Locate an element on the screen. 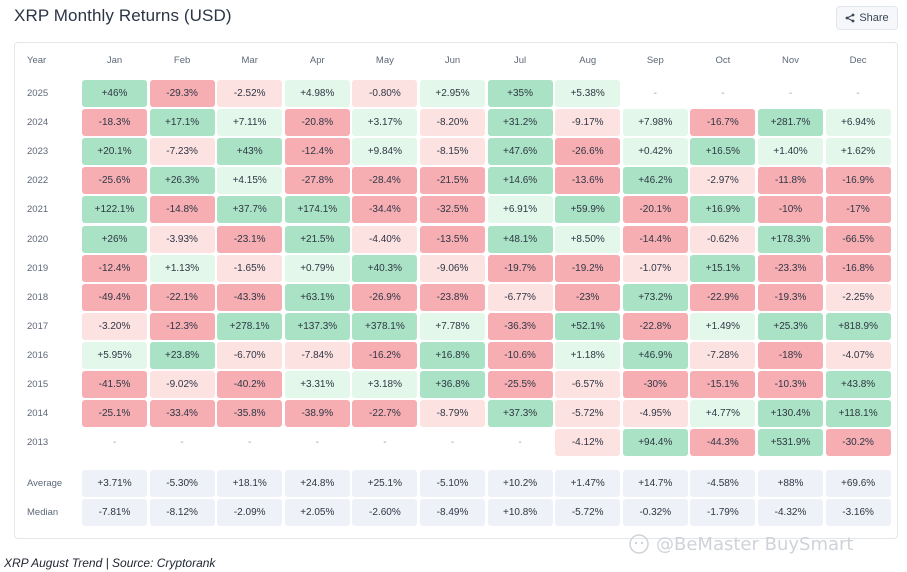 Image resolution: width=907 pixels, height=572 pixels. return-cell: +137.3% is located at coordinates (317, 326).